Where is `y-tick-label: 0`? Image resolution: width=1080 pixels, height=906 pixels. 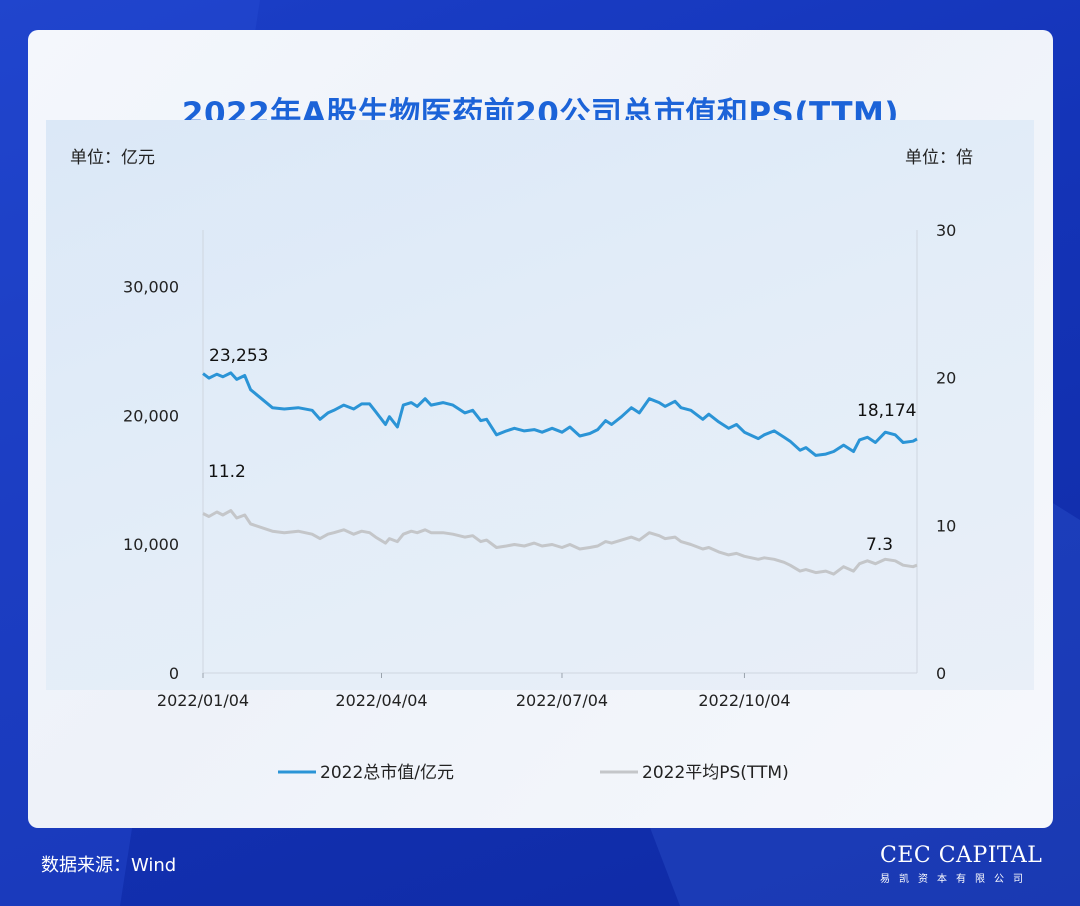
y-tick-label: 0 is located at coordinates (174, 673).